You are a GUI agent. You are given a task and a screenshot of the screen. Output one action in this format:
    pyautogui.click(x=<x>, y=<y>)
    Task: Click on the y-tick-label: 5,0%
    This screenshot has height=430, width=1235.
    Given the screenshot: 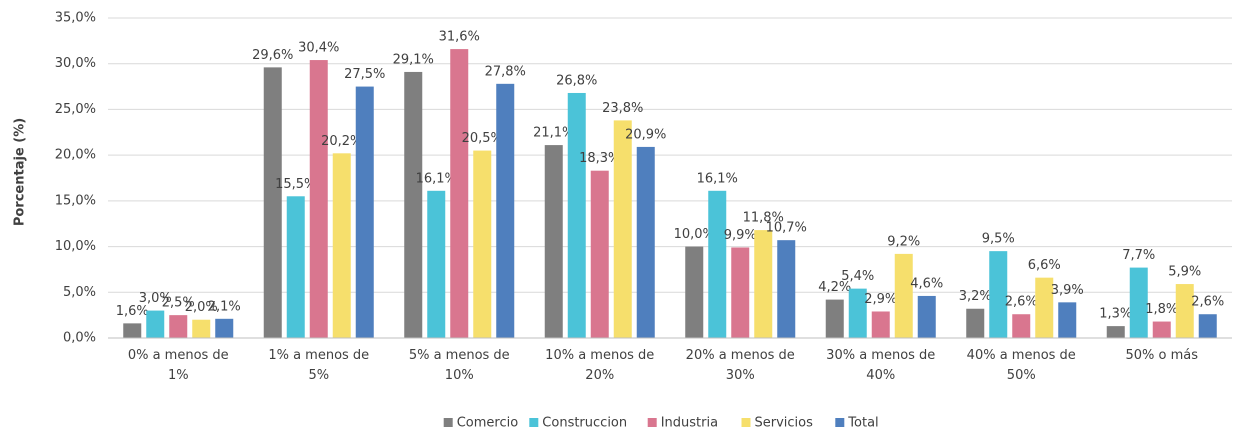 What is the action you would take?
    pyautogui.click(x=79, y=292)
    